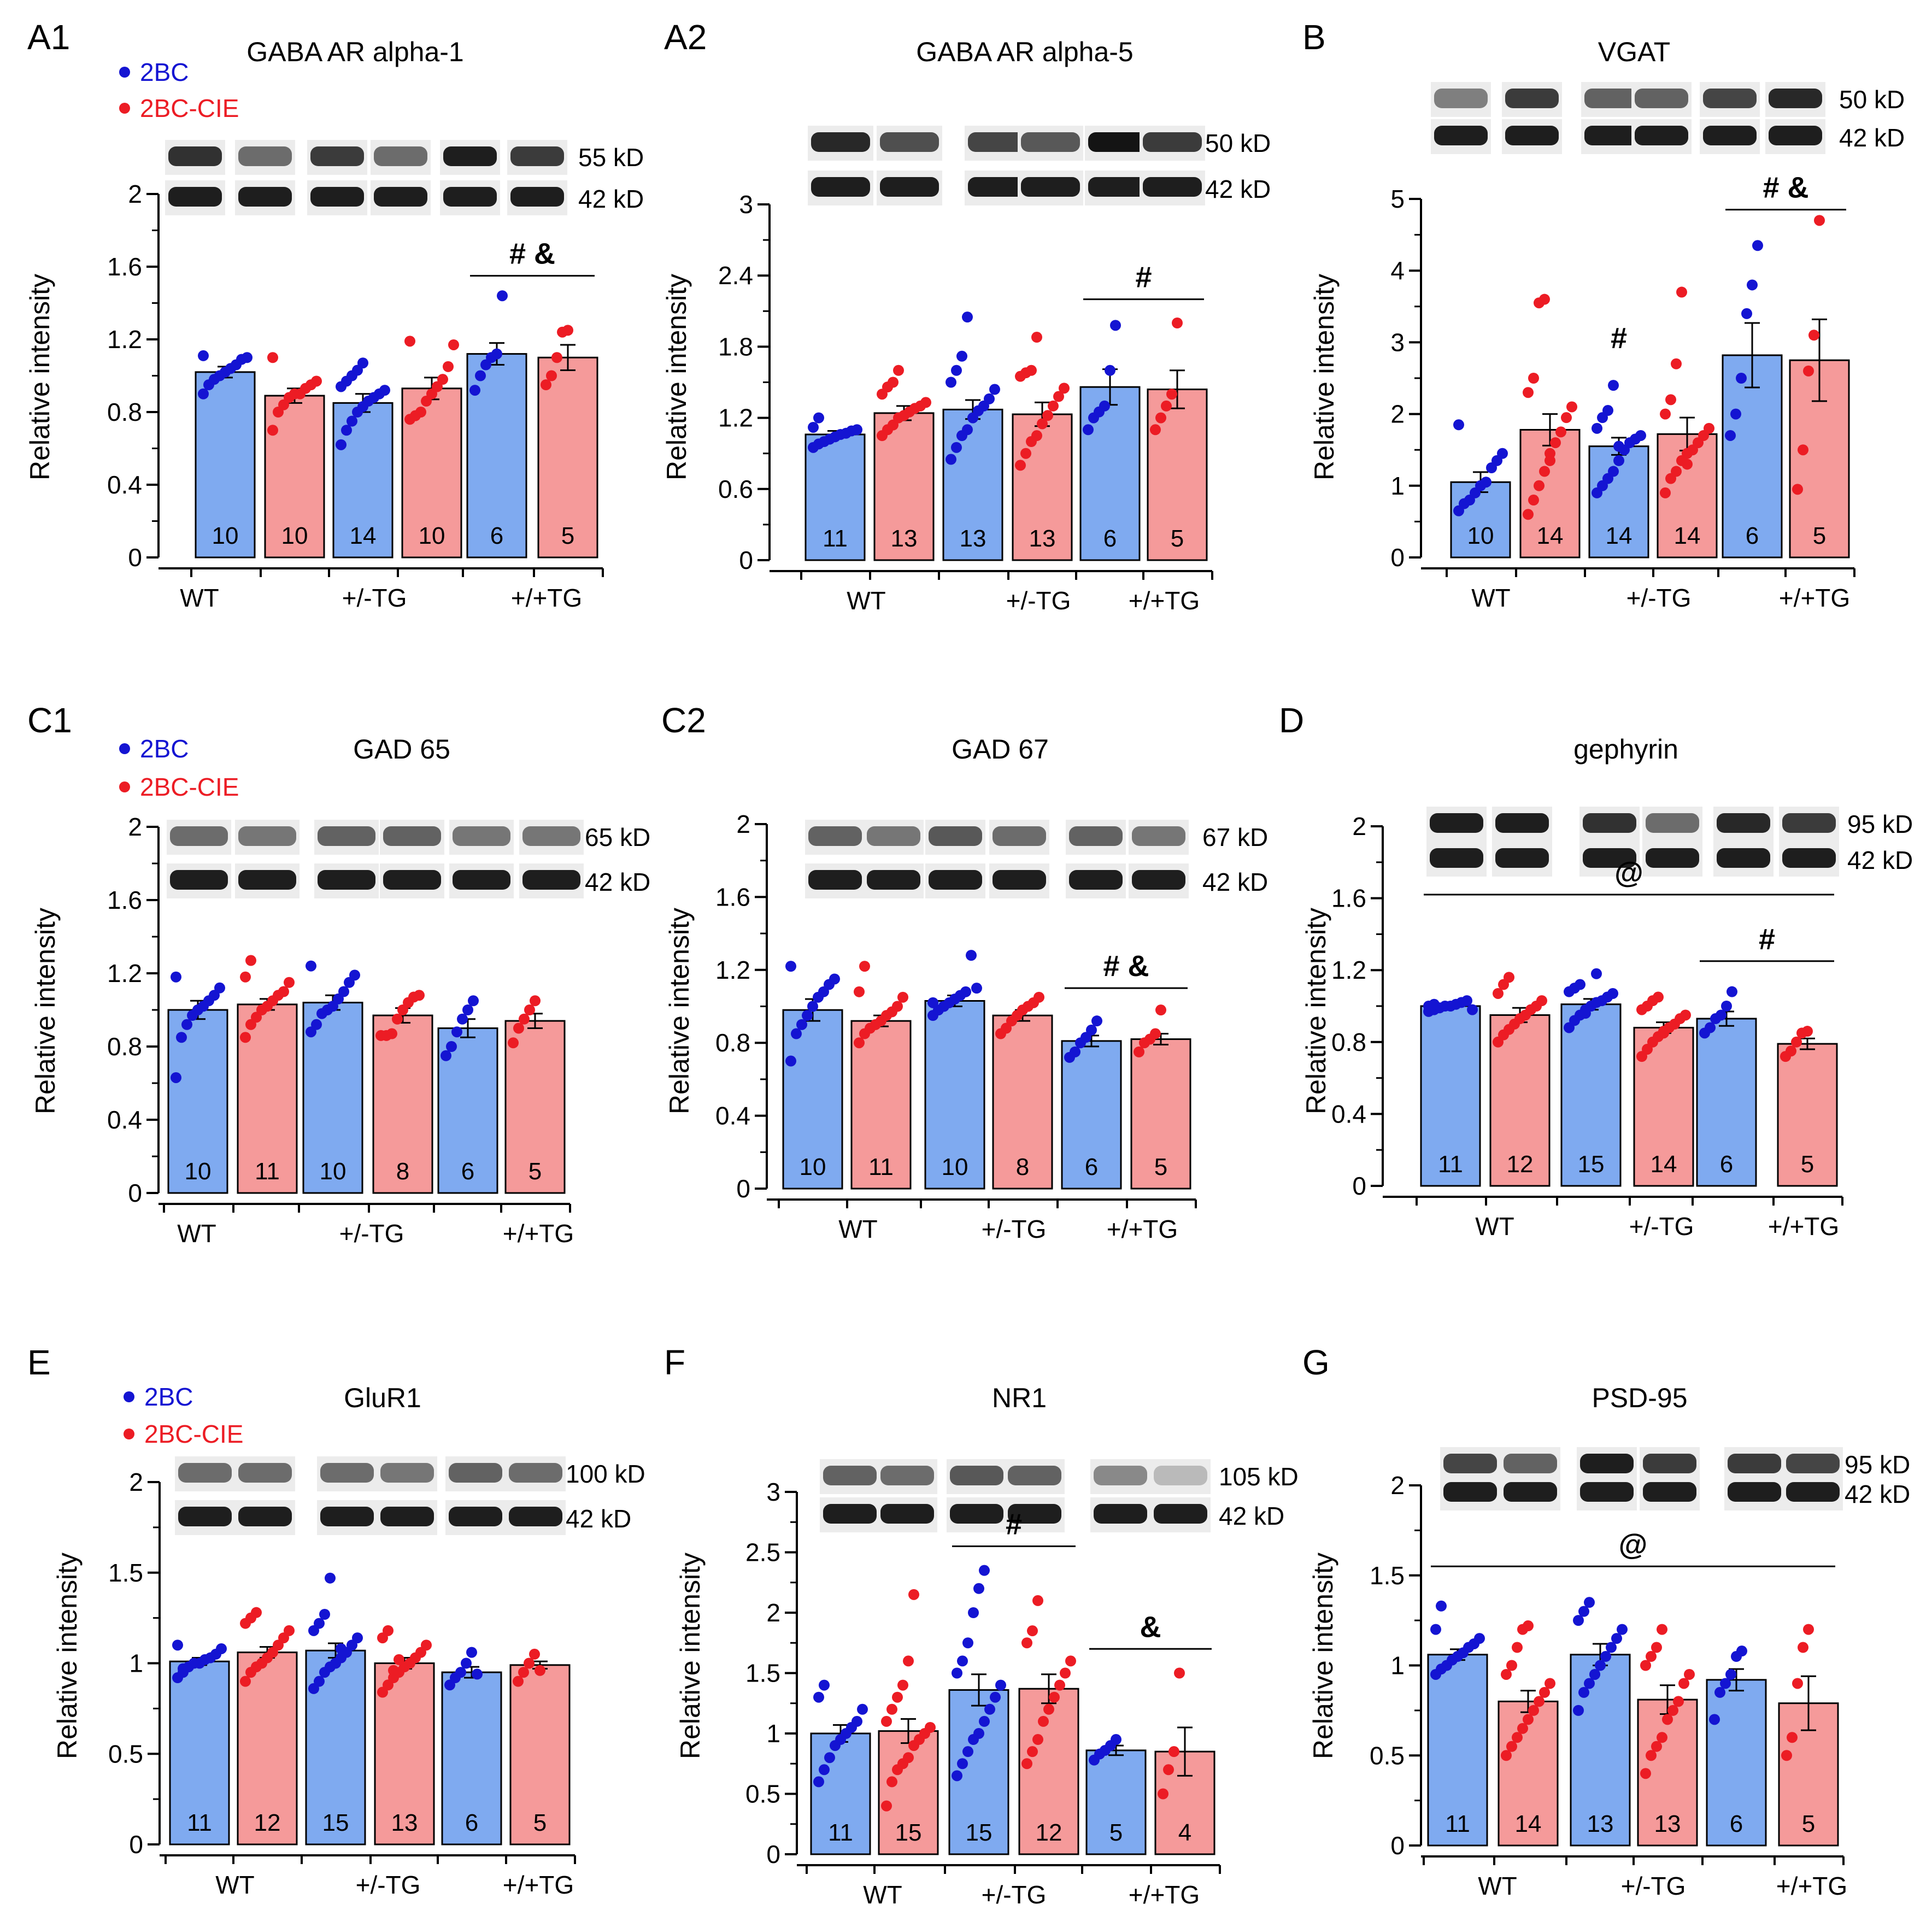 The width and height of the screenshot is (1932, 1922). I want to click on y-tick-label: 0.4, so click(124, 485).